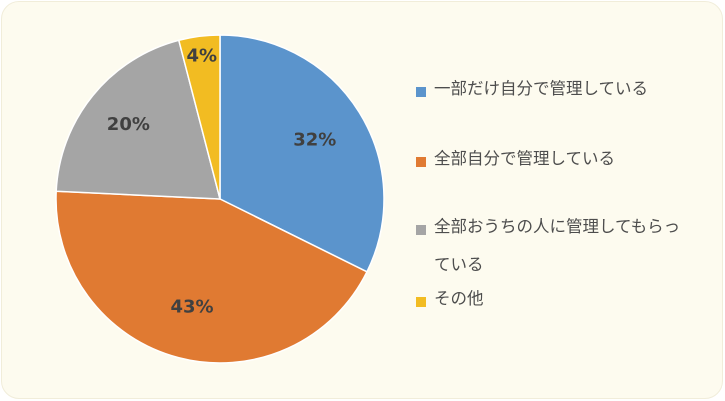 This screenshot has height=401, width=725. What do you see at coordinates (525, 158) in the screenshot?
I see `legend-label: 全部自分で管理している` at bounding box center [525, 158].